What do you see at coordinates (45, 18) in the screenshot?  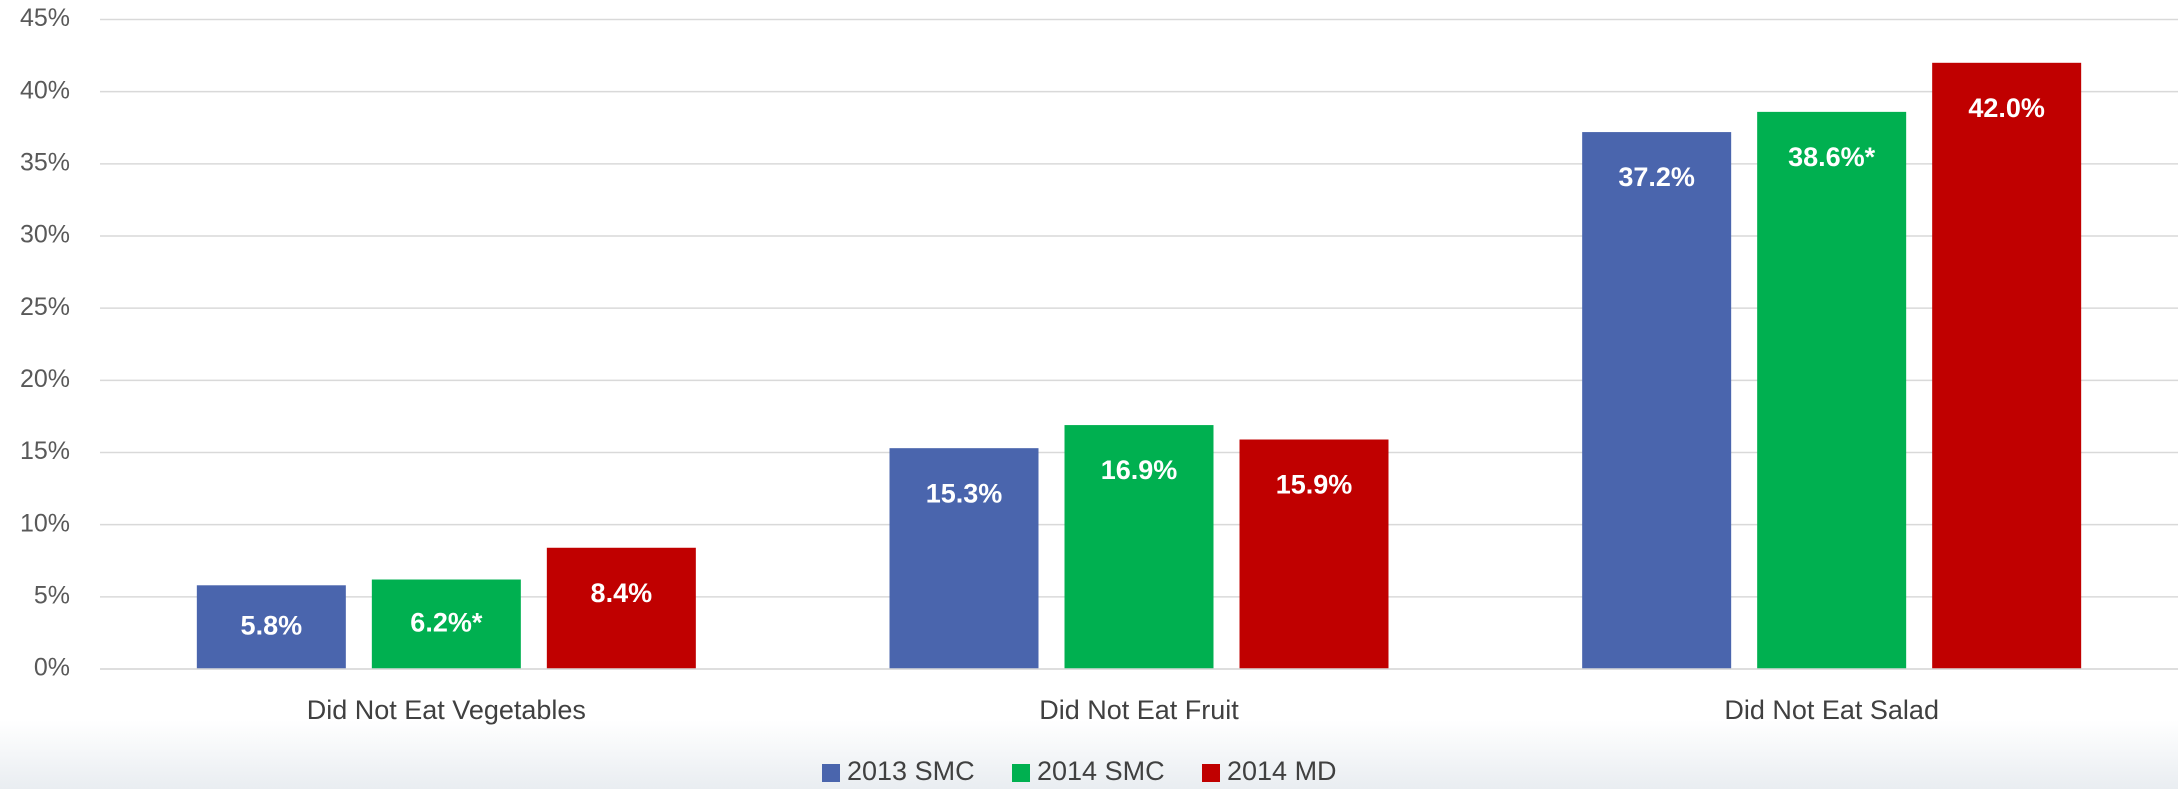 I see `y-tick-label: 45%` at bounding box center [45, 18].